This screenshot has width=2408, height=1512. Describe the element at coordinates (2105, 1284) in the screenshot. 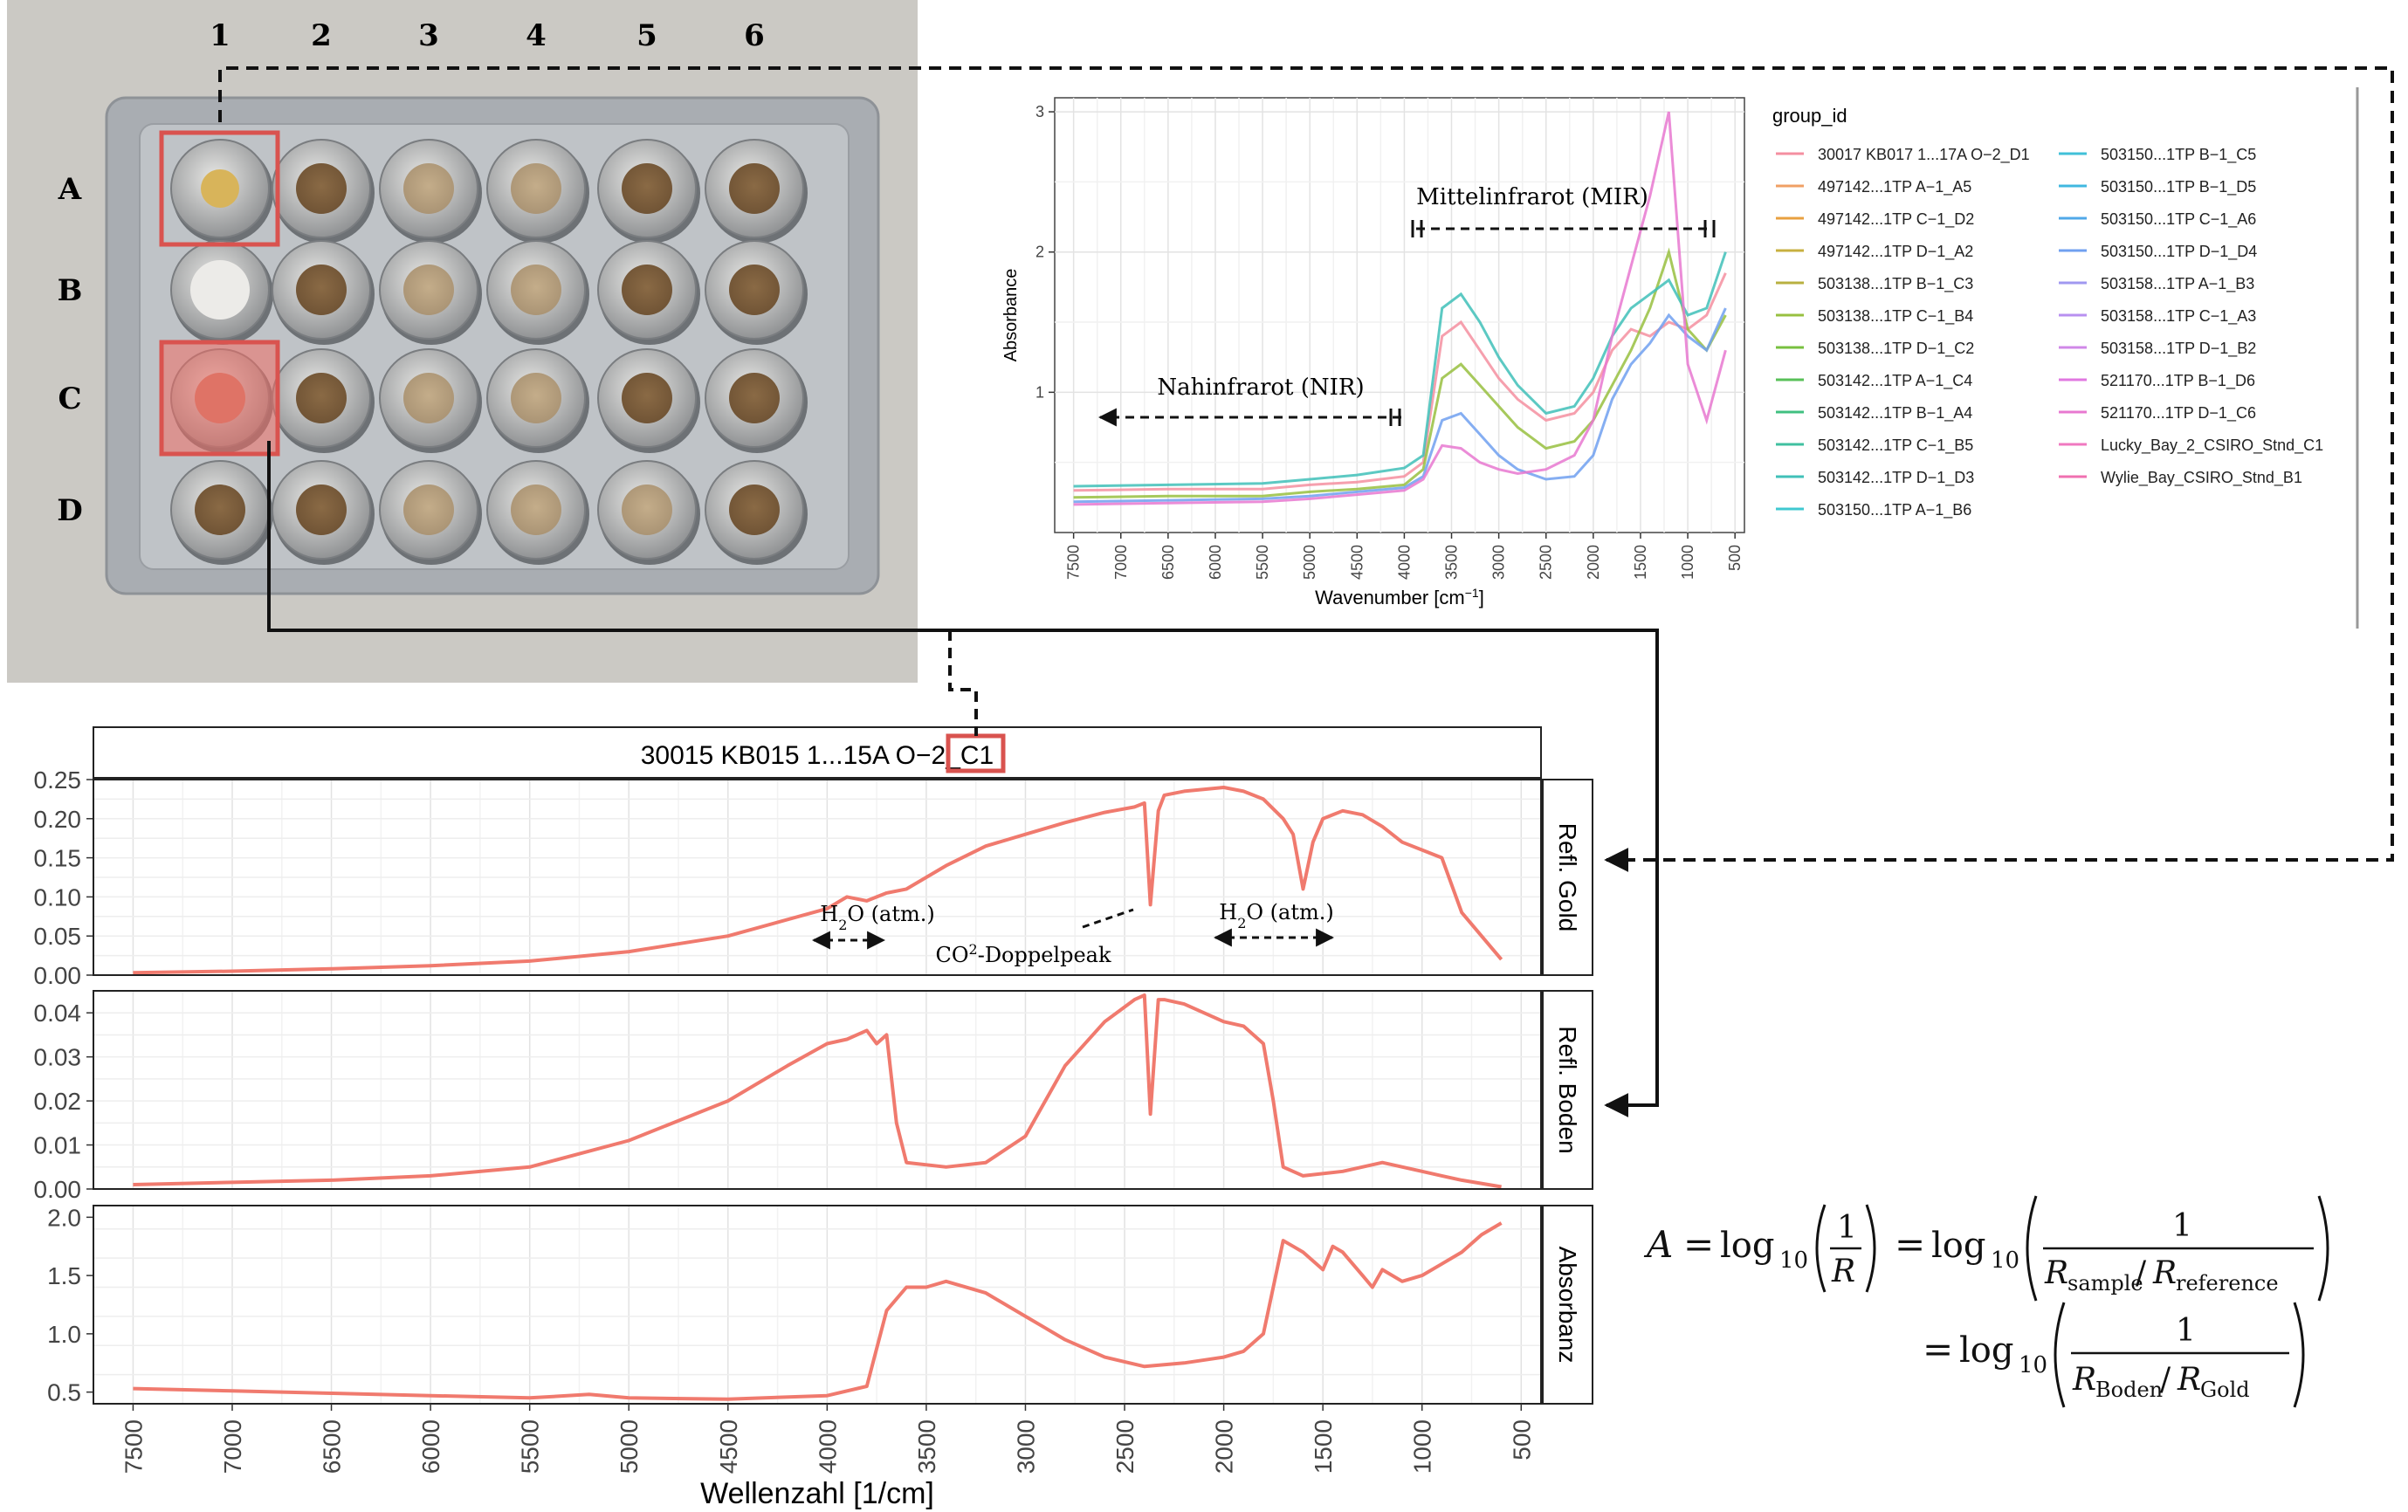

I see `formula-sub-sample: sample` at that location.